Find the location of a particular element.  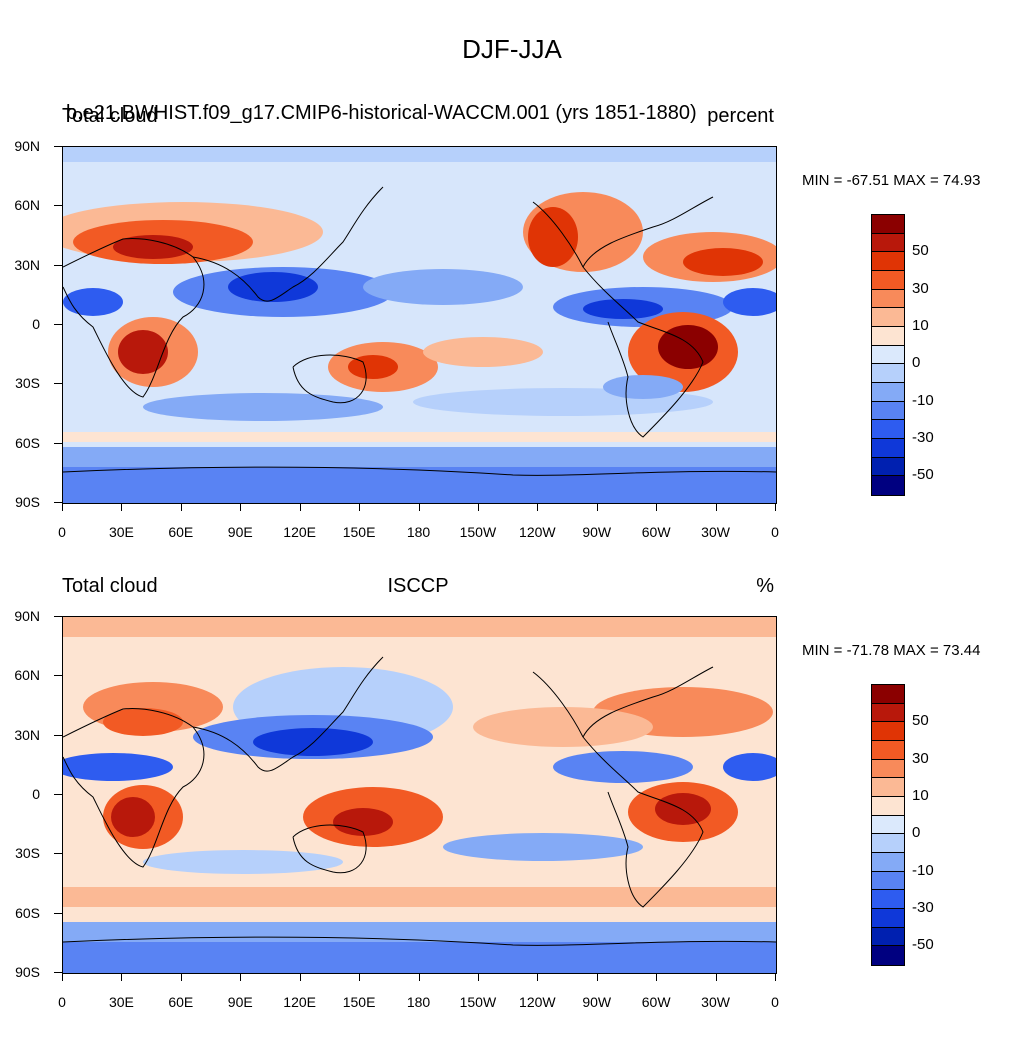

units-label: % is located at coordinates (765, 586).